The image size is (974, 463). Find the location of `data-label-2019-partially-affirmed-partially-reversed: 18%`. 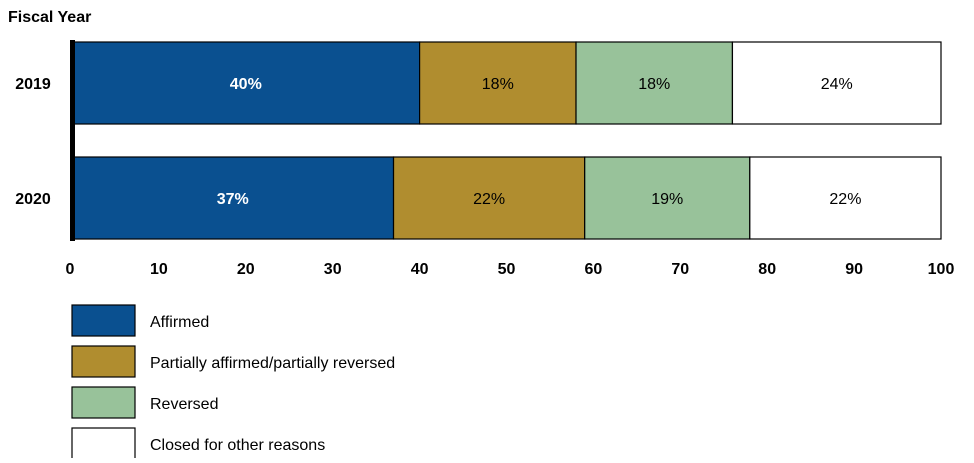

data-label-2019-partially-affirmed-partially-reversed: 18% is located at coordinates (498, 84).